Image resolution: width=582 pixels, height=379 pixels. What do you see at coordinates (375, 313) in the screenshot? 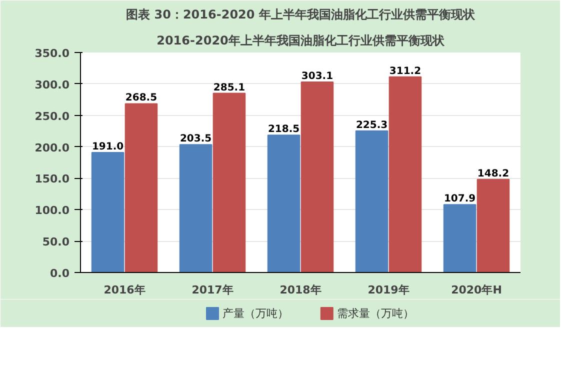
I see `legend-label: 需求量（万吨）` at bounding box center [375, 313].